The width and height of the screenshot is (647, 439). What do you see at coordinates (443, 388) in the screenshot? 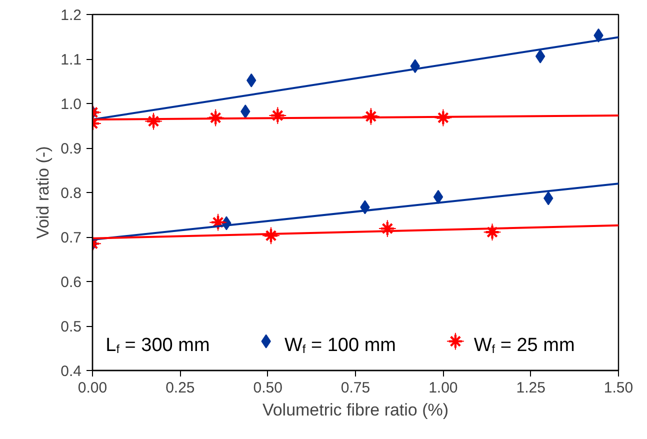
I see `x-tick-label: 1.00` at bounding box center [443, 388].